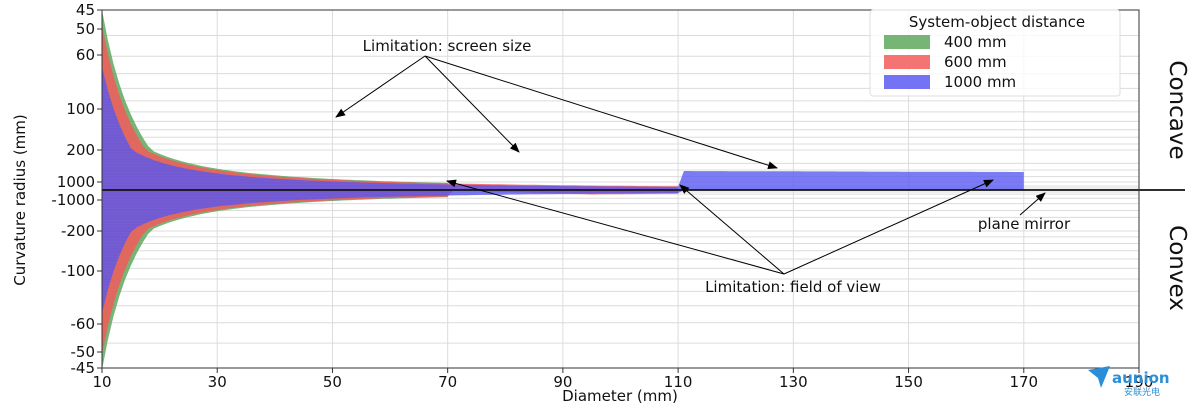 The height and width of the screenshot is (406, 1191). I want to click on x-tick-label: 10, so click(101, 382).